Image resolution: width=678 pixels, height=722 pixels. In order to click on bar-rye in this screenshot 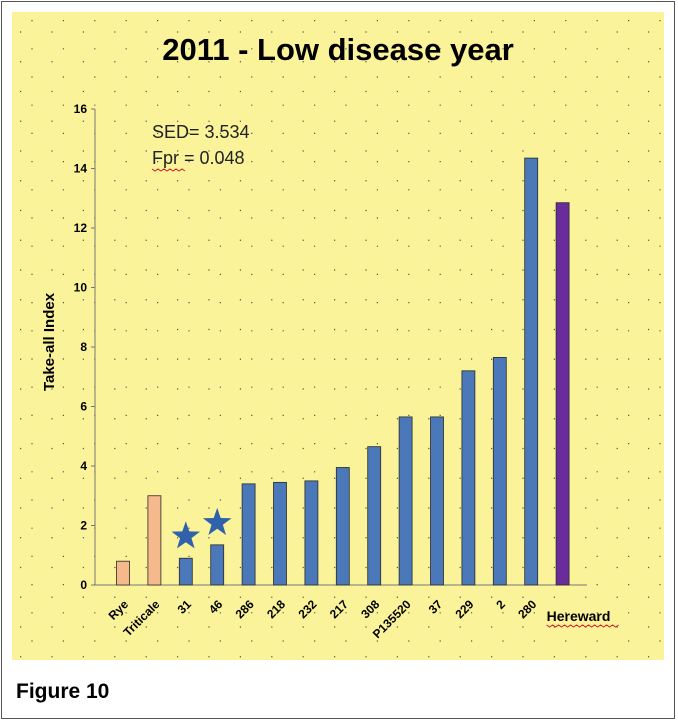, I will do `click(123, 573)`.